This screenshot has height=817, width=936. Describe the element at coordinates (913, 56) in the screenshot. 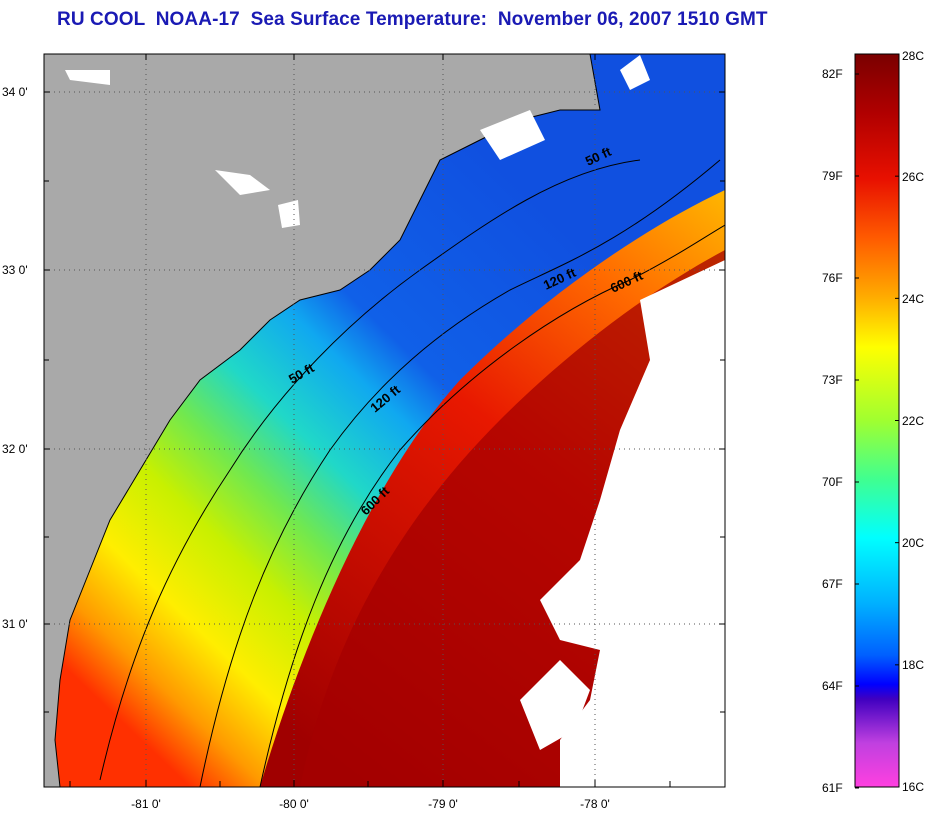

I see `celsius-label: 28C` at that location.